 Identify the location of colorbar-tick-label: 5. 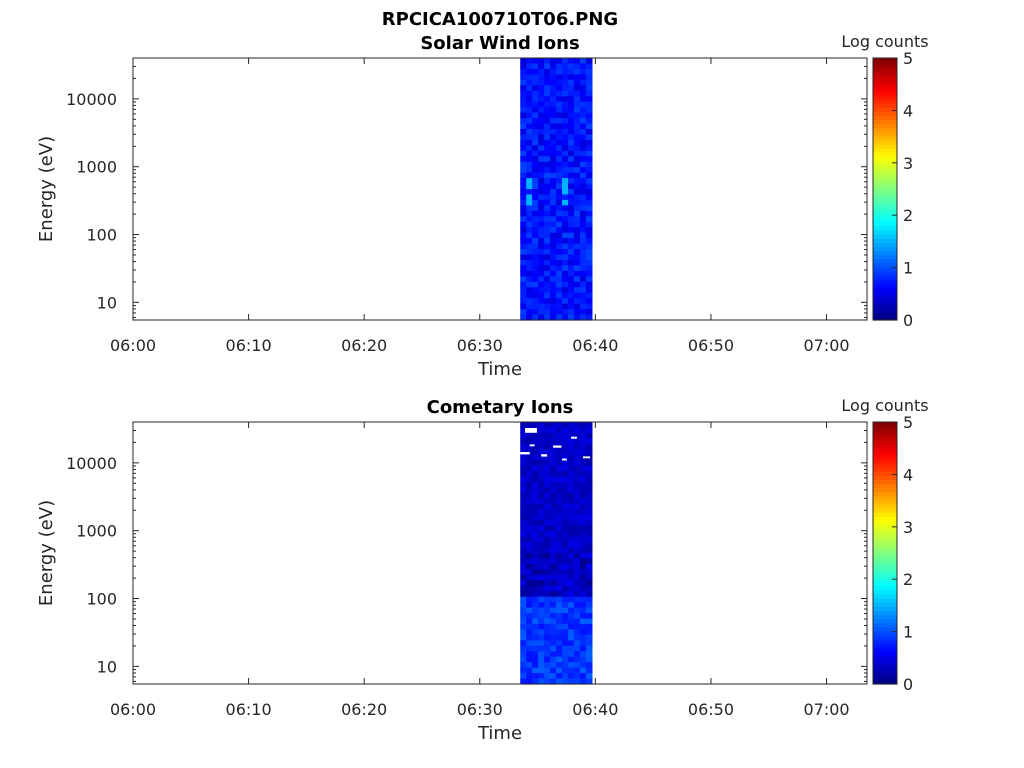
(908, 58).